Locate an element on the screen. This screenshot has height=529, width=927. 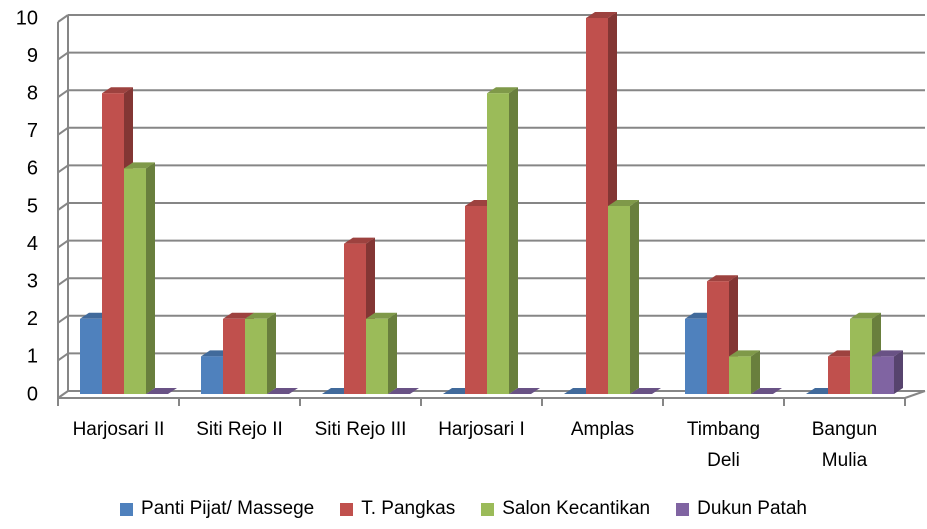
legend-item: T. Pangkas is located at coordinates (397, 509).